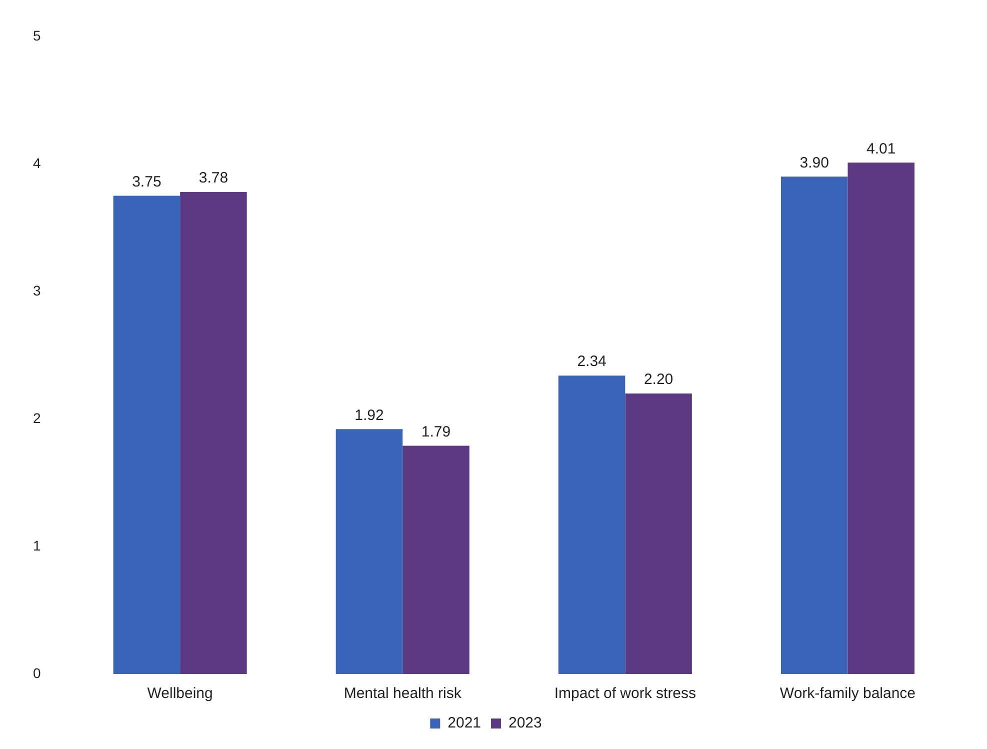  Describe the element at coordinates (180, 693) in the screenshot. I see `x-tick-label: Wellbeing` at that location.